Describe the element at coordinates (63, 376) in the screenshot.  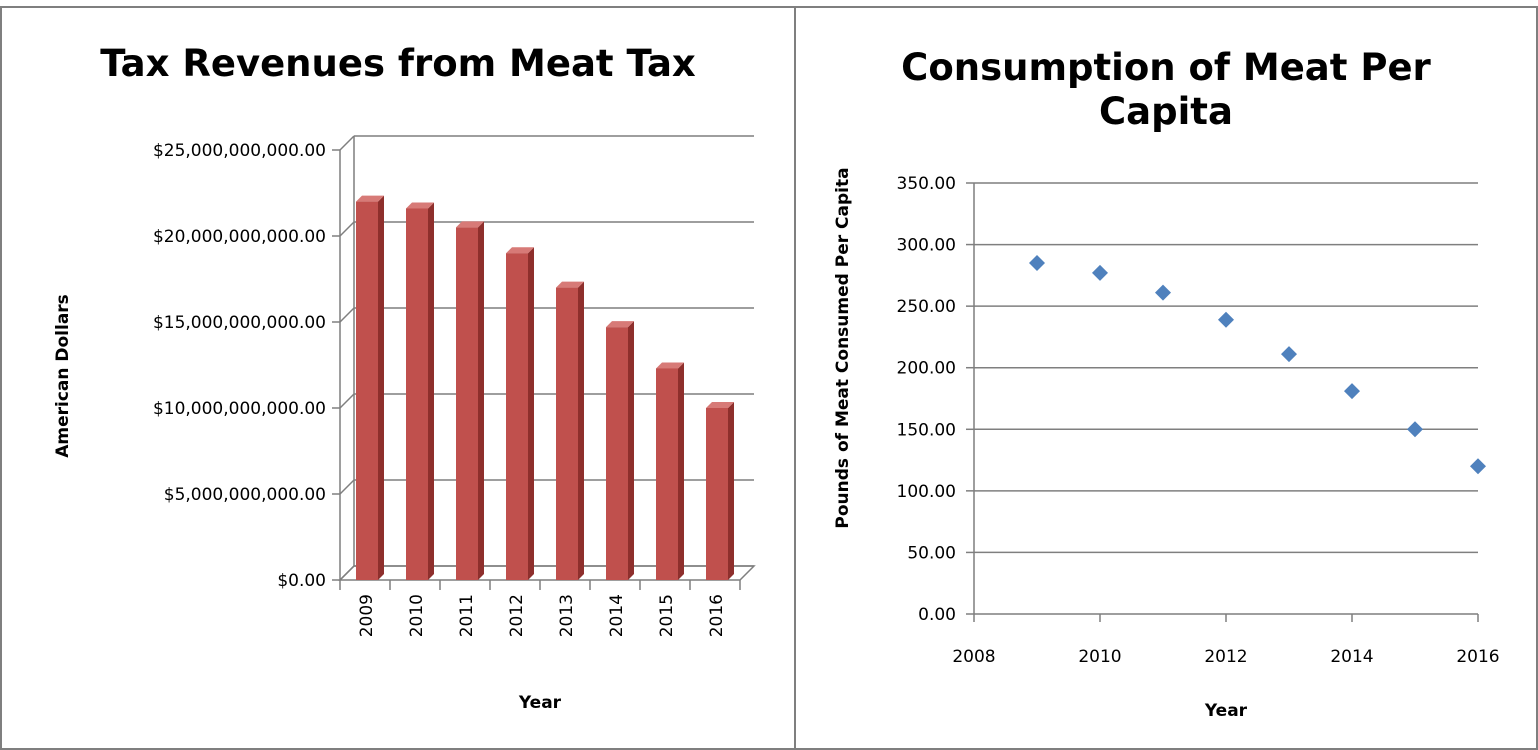
I see `y-axis-title: American Dollars` at that location.